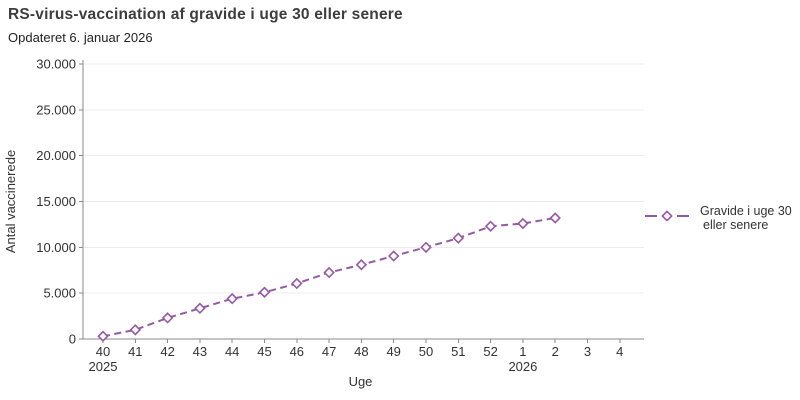 Image resolution: width=800 pixels, height=400 pixels. I want to click on x-tick-label: 50, so click(426, 351).